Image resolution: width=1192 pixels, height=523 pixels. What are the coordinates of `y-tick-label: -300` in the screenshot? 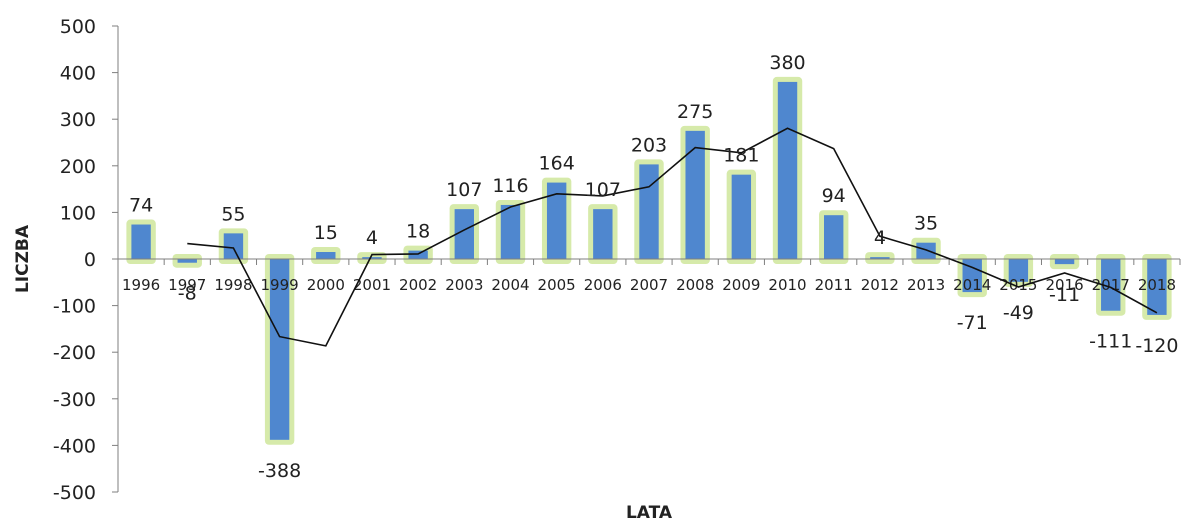 It's located at (74, 400).